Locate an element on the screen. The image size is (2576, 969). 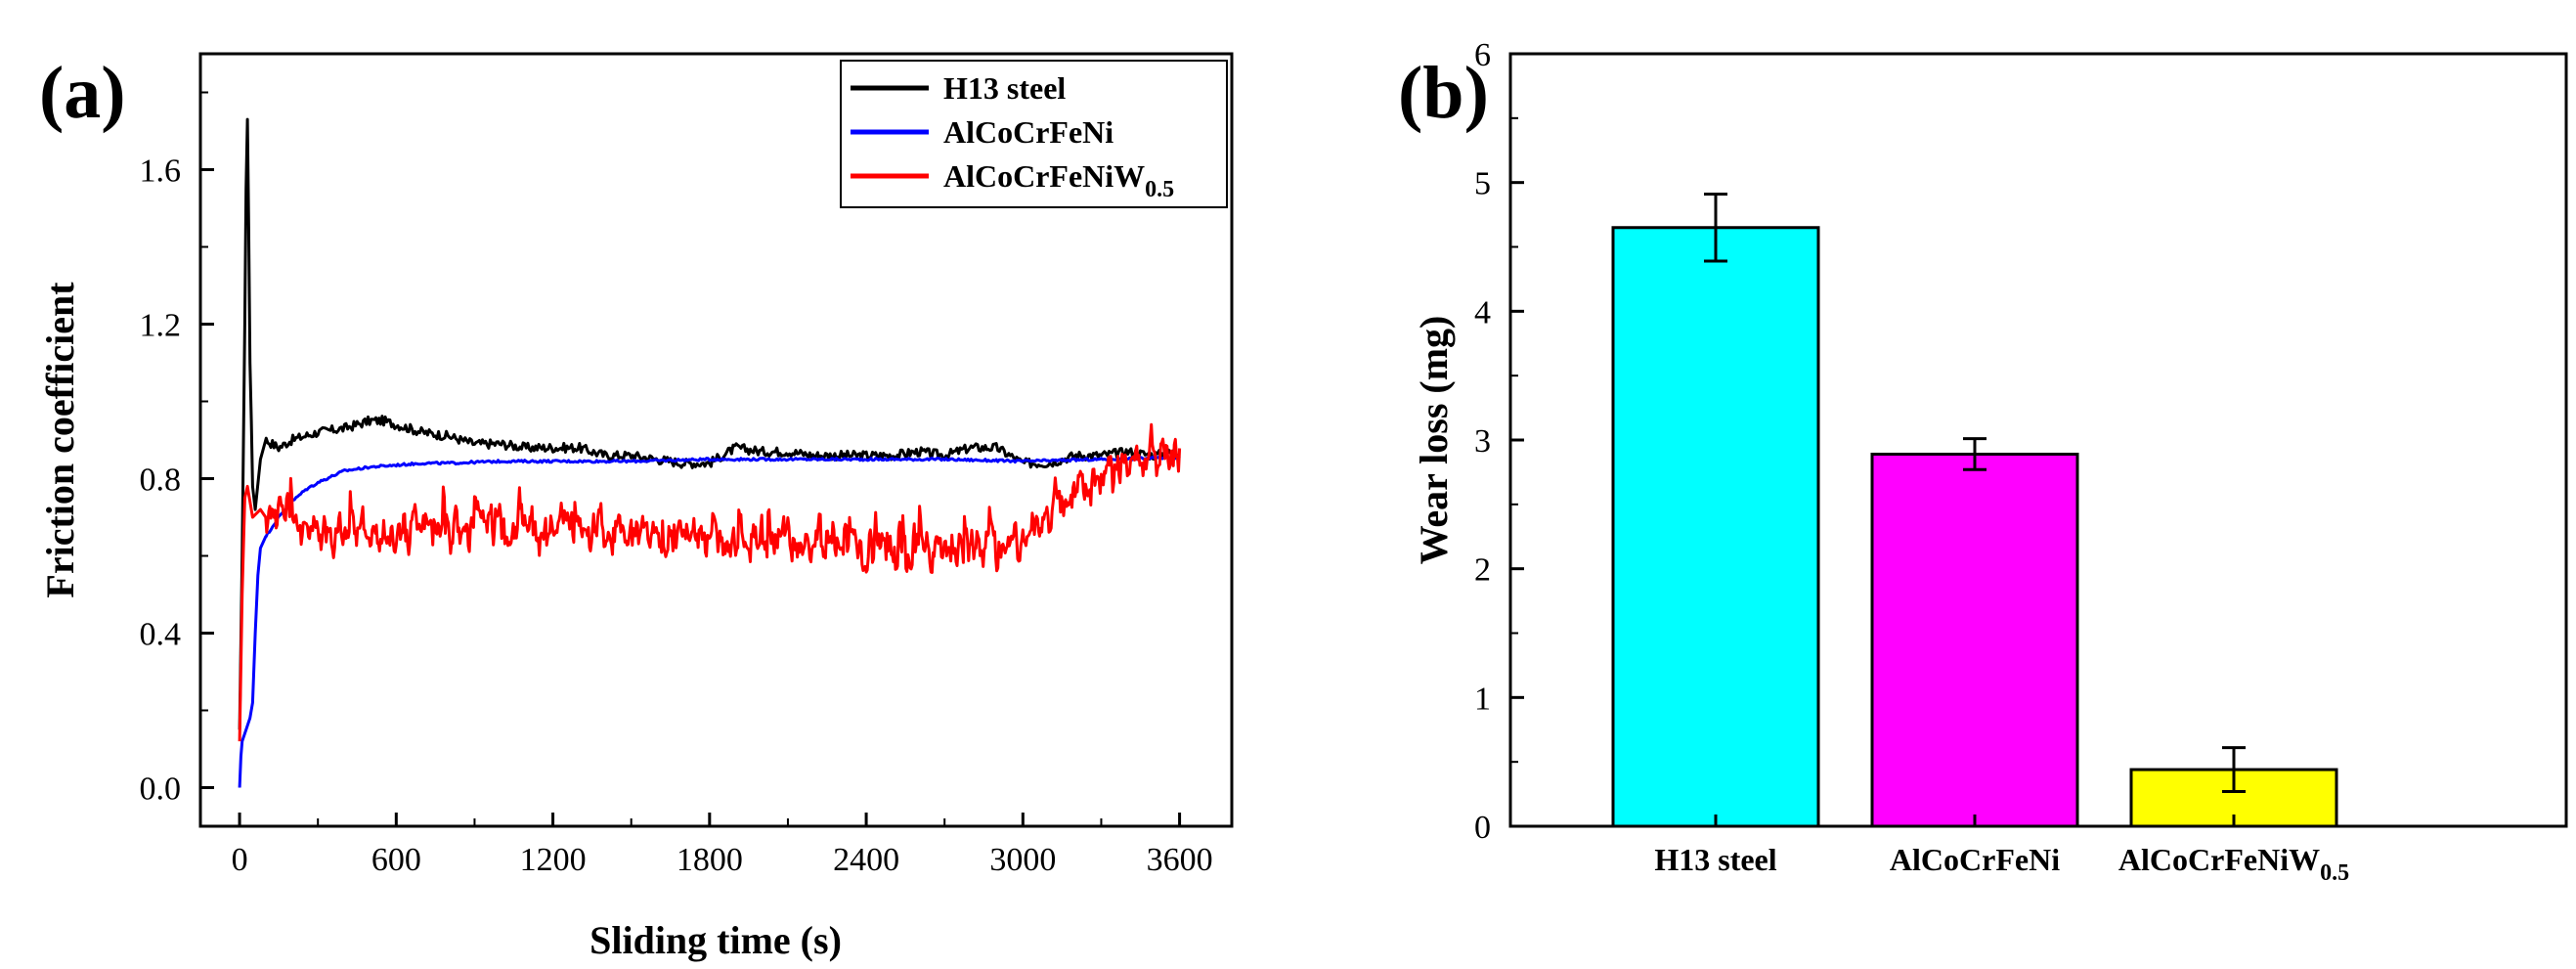
panel-a-label: (a) is located at coordinates (82, 93).